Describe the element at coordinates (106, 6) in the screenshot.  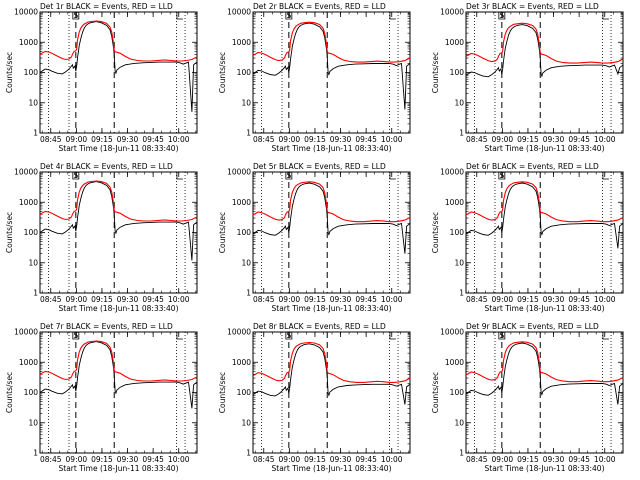
I see `panel-title: Det 1r BLACK = Events, RED = LLD` at that location.